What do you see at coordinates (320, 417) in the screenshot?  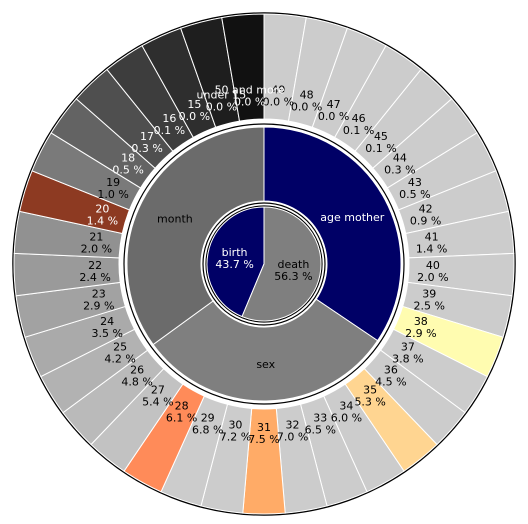 I see `outer-label-name: 33` at bounding box center [320, 417].